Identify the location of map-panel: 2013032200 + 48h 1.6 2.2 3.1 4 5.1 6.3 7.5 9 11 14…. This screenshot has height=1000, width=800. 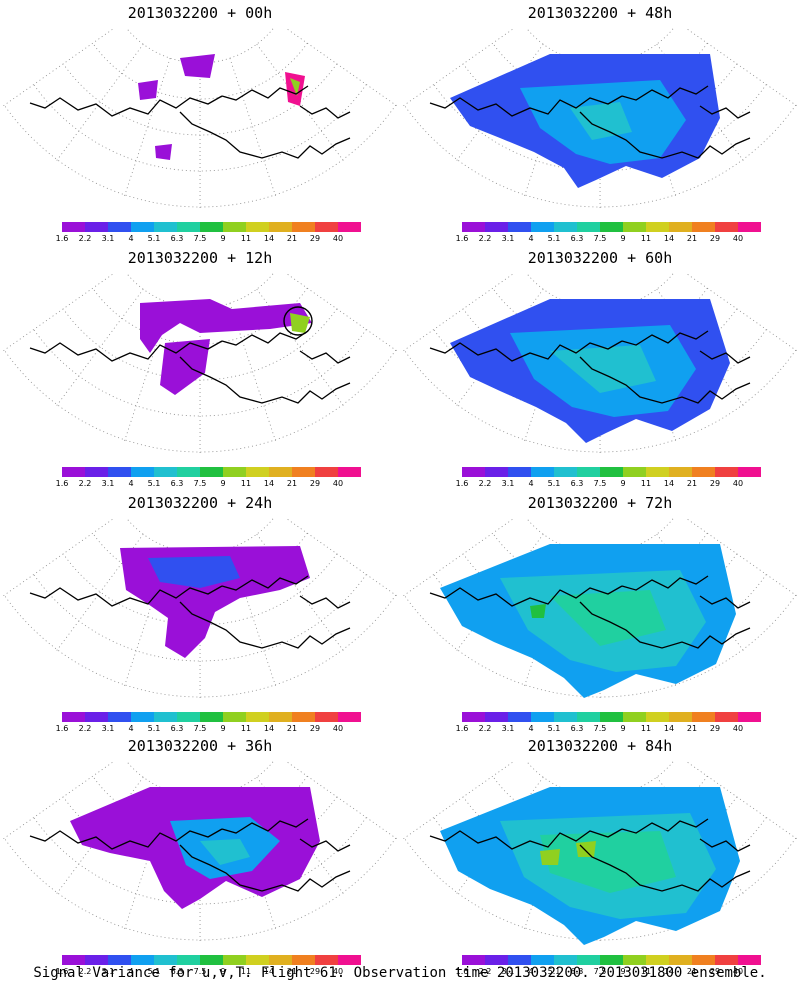
(600, 121).